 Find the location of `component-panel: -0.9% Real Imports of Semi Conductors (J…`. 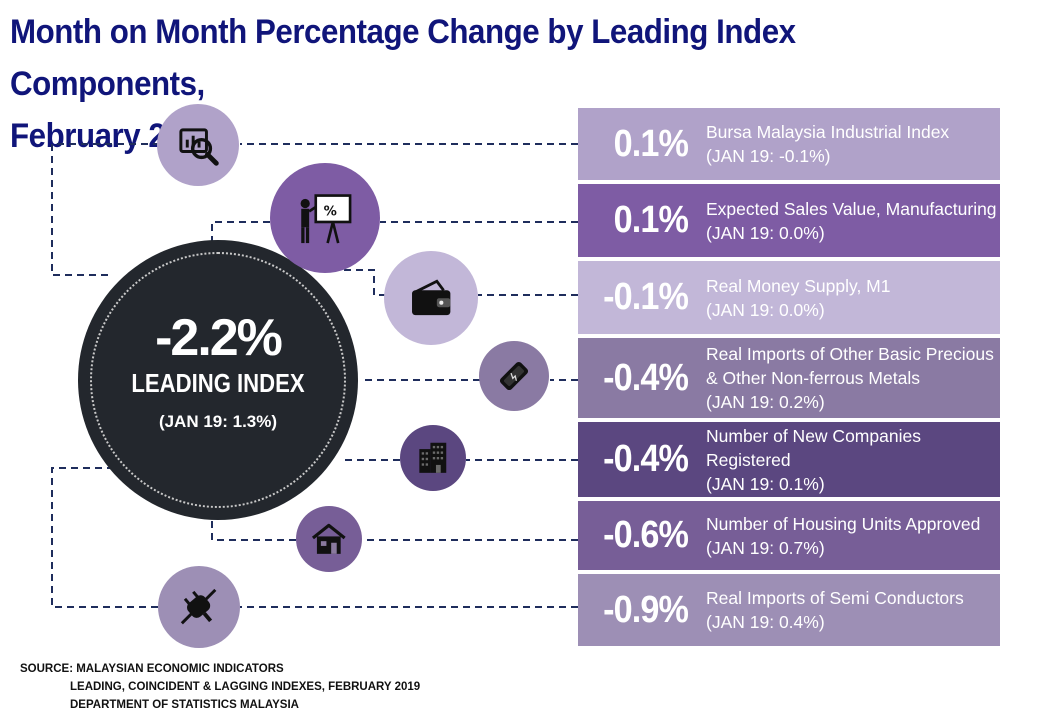

component-panel: -0.9% Real Imports of Semi Conductors (J… is located at coordinates (789, 610).